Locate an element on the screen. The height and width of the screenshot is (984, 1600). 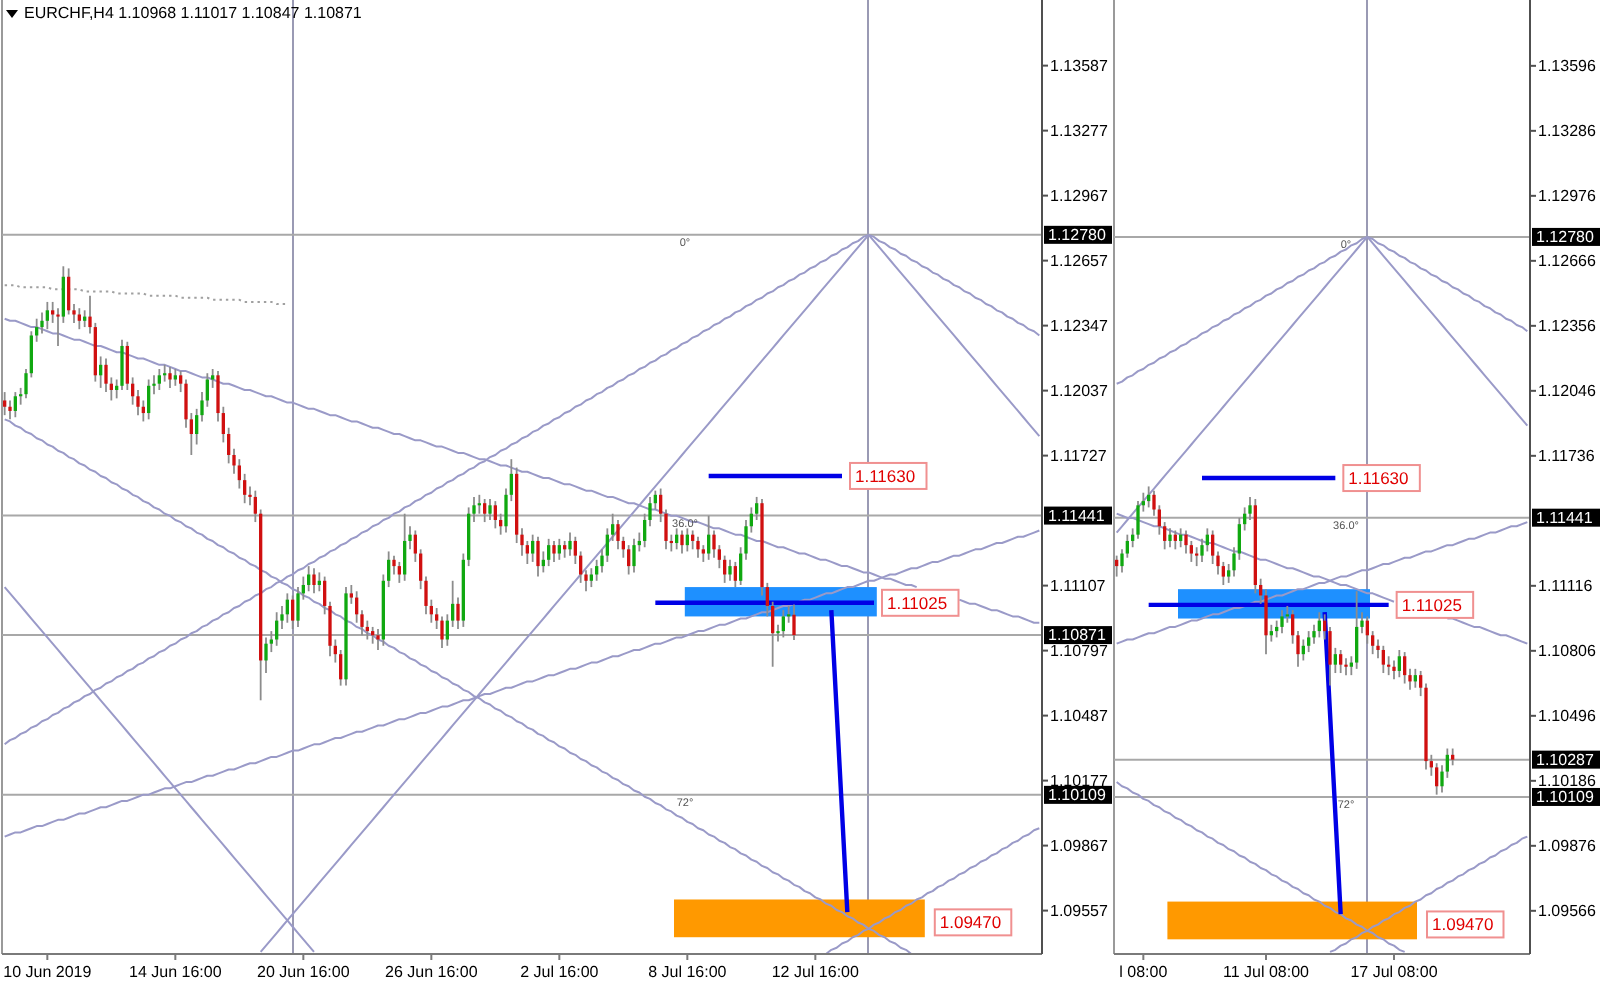
ref-line-label: 1.10871 is located at coordinates (1077, 635).